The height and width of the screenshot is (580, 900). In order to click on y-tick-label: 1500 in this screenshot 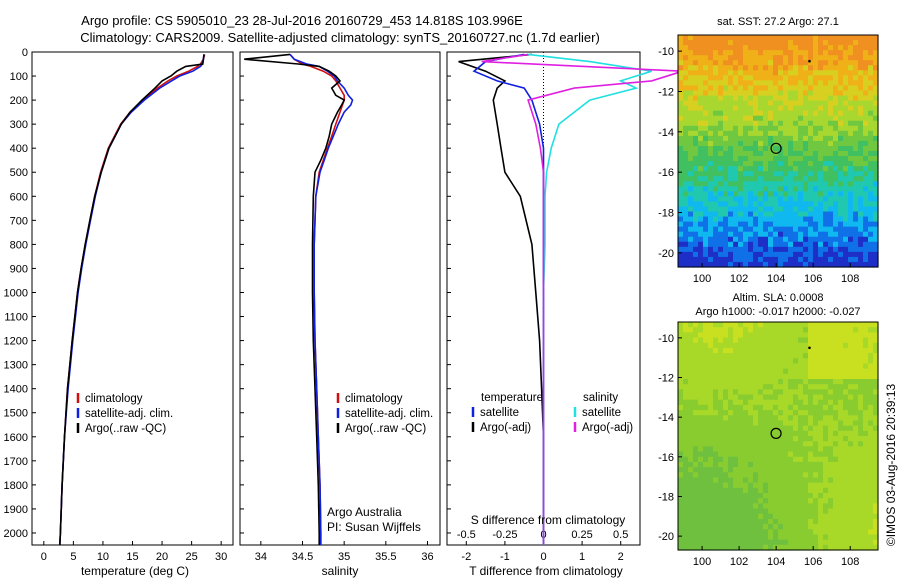, I will do `click(16, 414)`.